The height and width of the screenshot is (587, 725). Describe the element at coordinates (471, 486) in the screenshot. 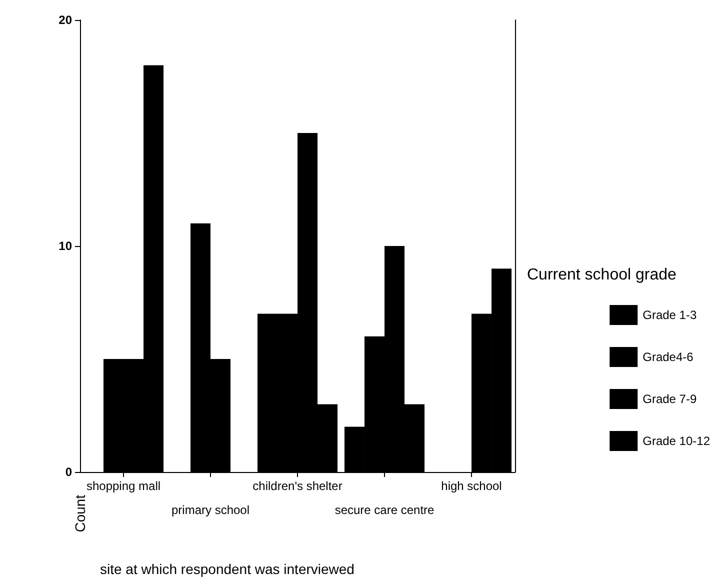

I see `x-tick-label: high school` at that location.